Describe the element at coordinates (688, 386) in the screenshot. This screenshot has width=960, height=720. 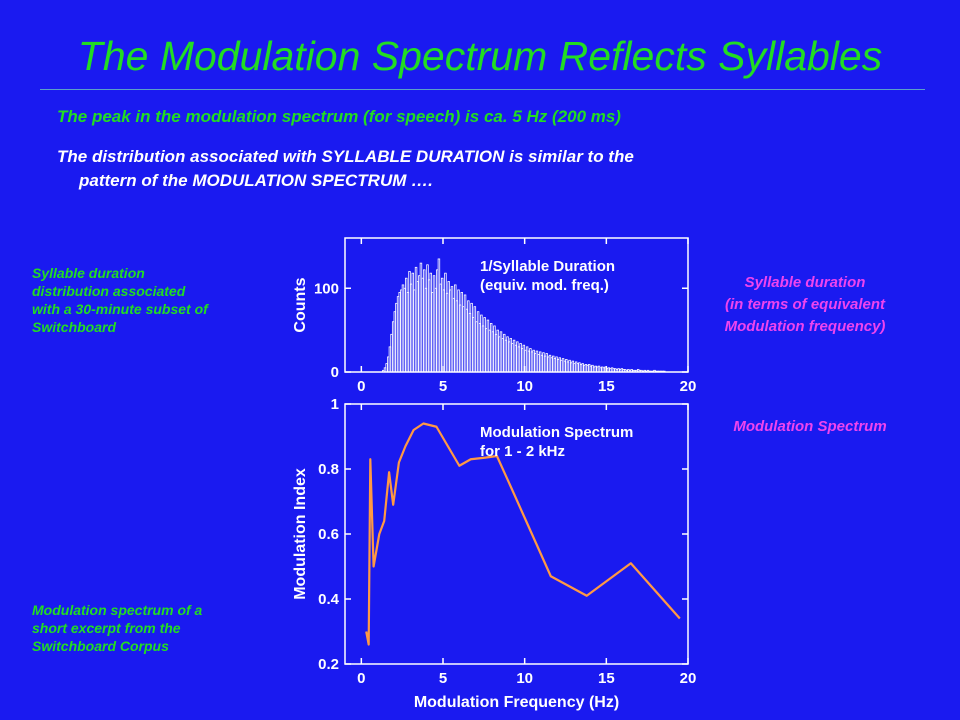
I see `histogram-xtick-label: 20` at that location.